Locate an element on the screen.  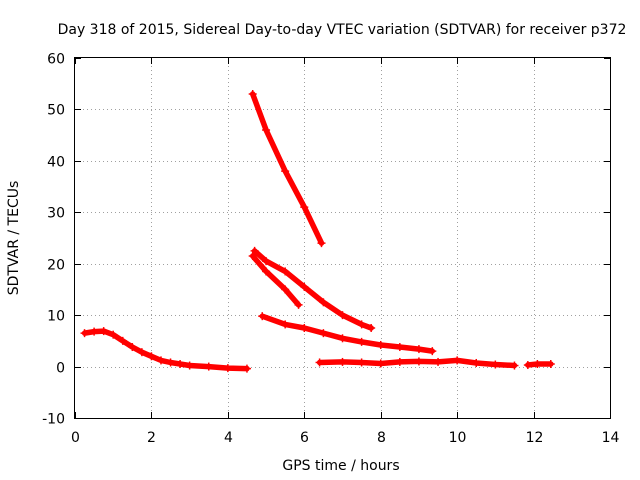
y-tick-label: -10 is located at coordinates (53, 420).